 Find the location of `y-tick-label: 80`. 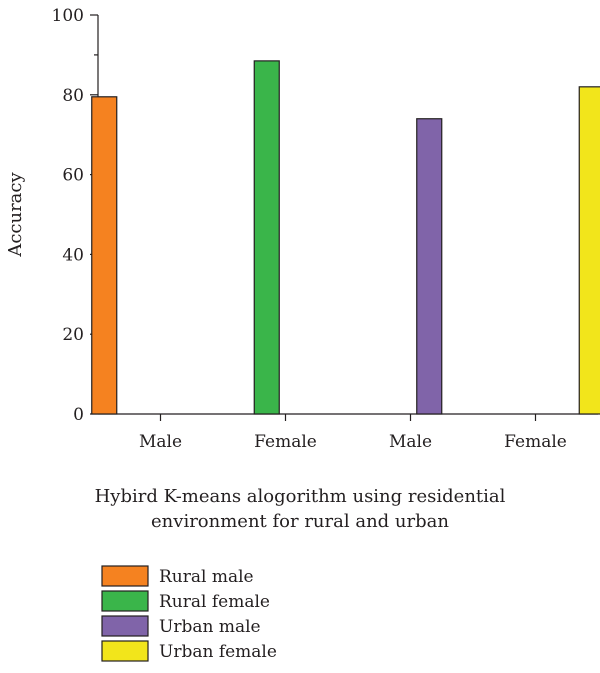

y-tick-label: 80 is located at coordinates (73, 96).